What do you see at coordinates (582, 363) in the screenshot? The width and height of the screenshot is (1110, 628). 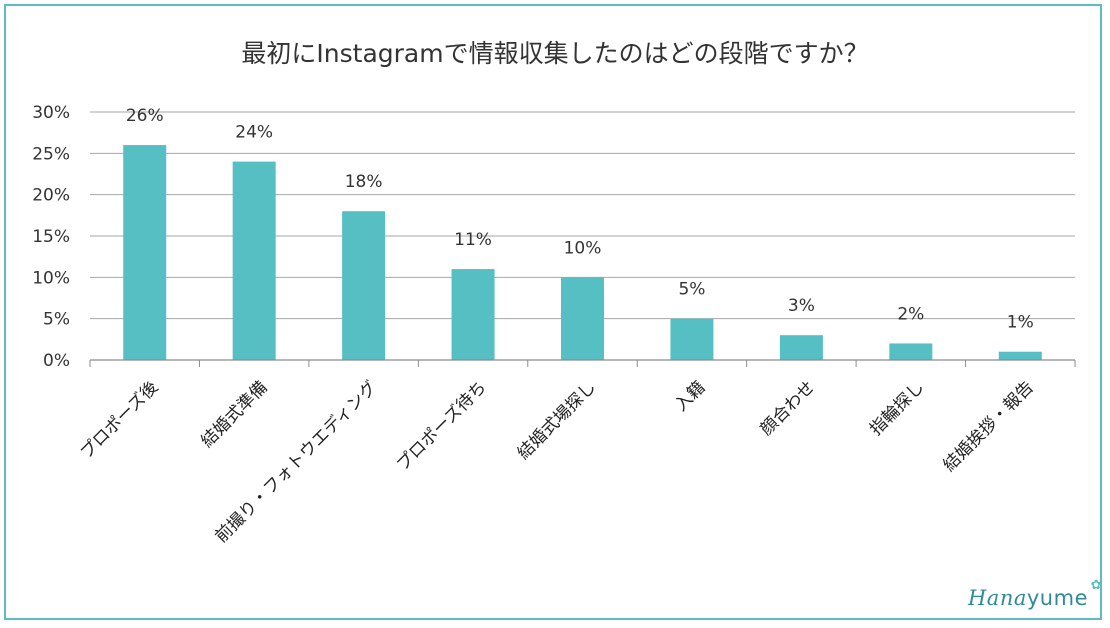 I see `x-axis` at bounding box center [582, 363].